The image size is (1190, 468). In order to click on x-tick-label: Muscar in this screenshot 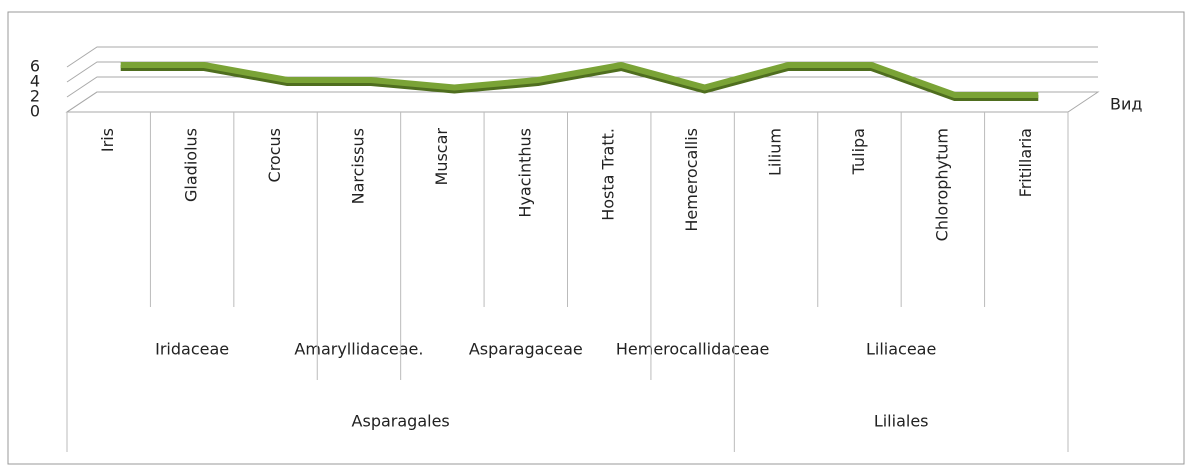, I will do `click(441, 157)`.